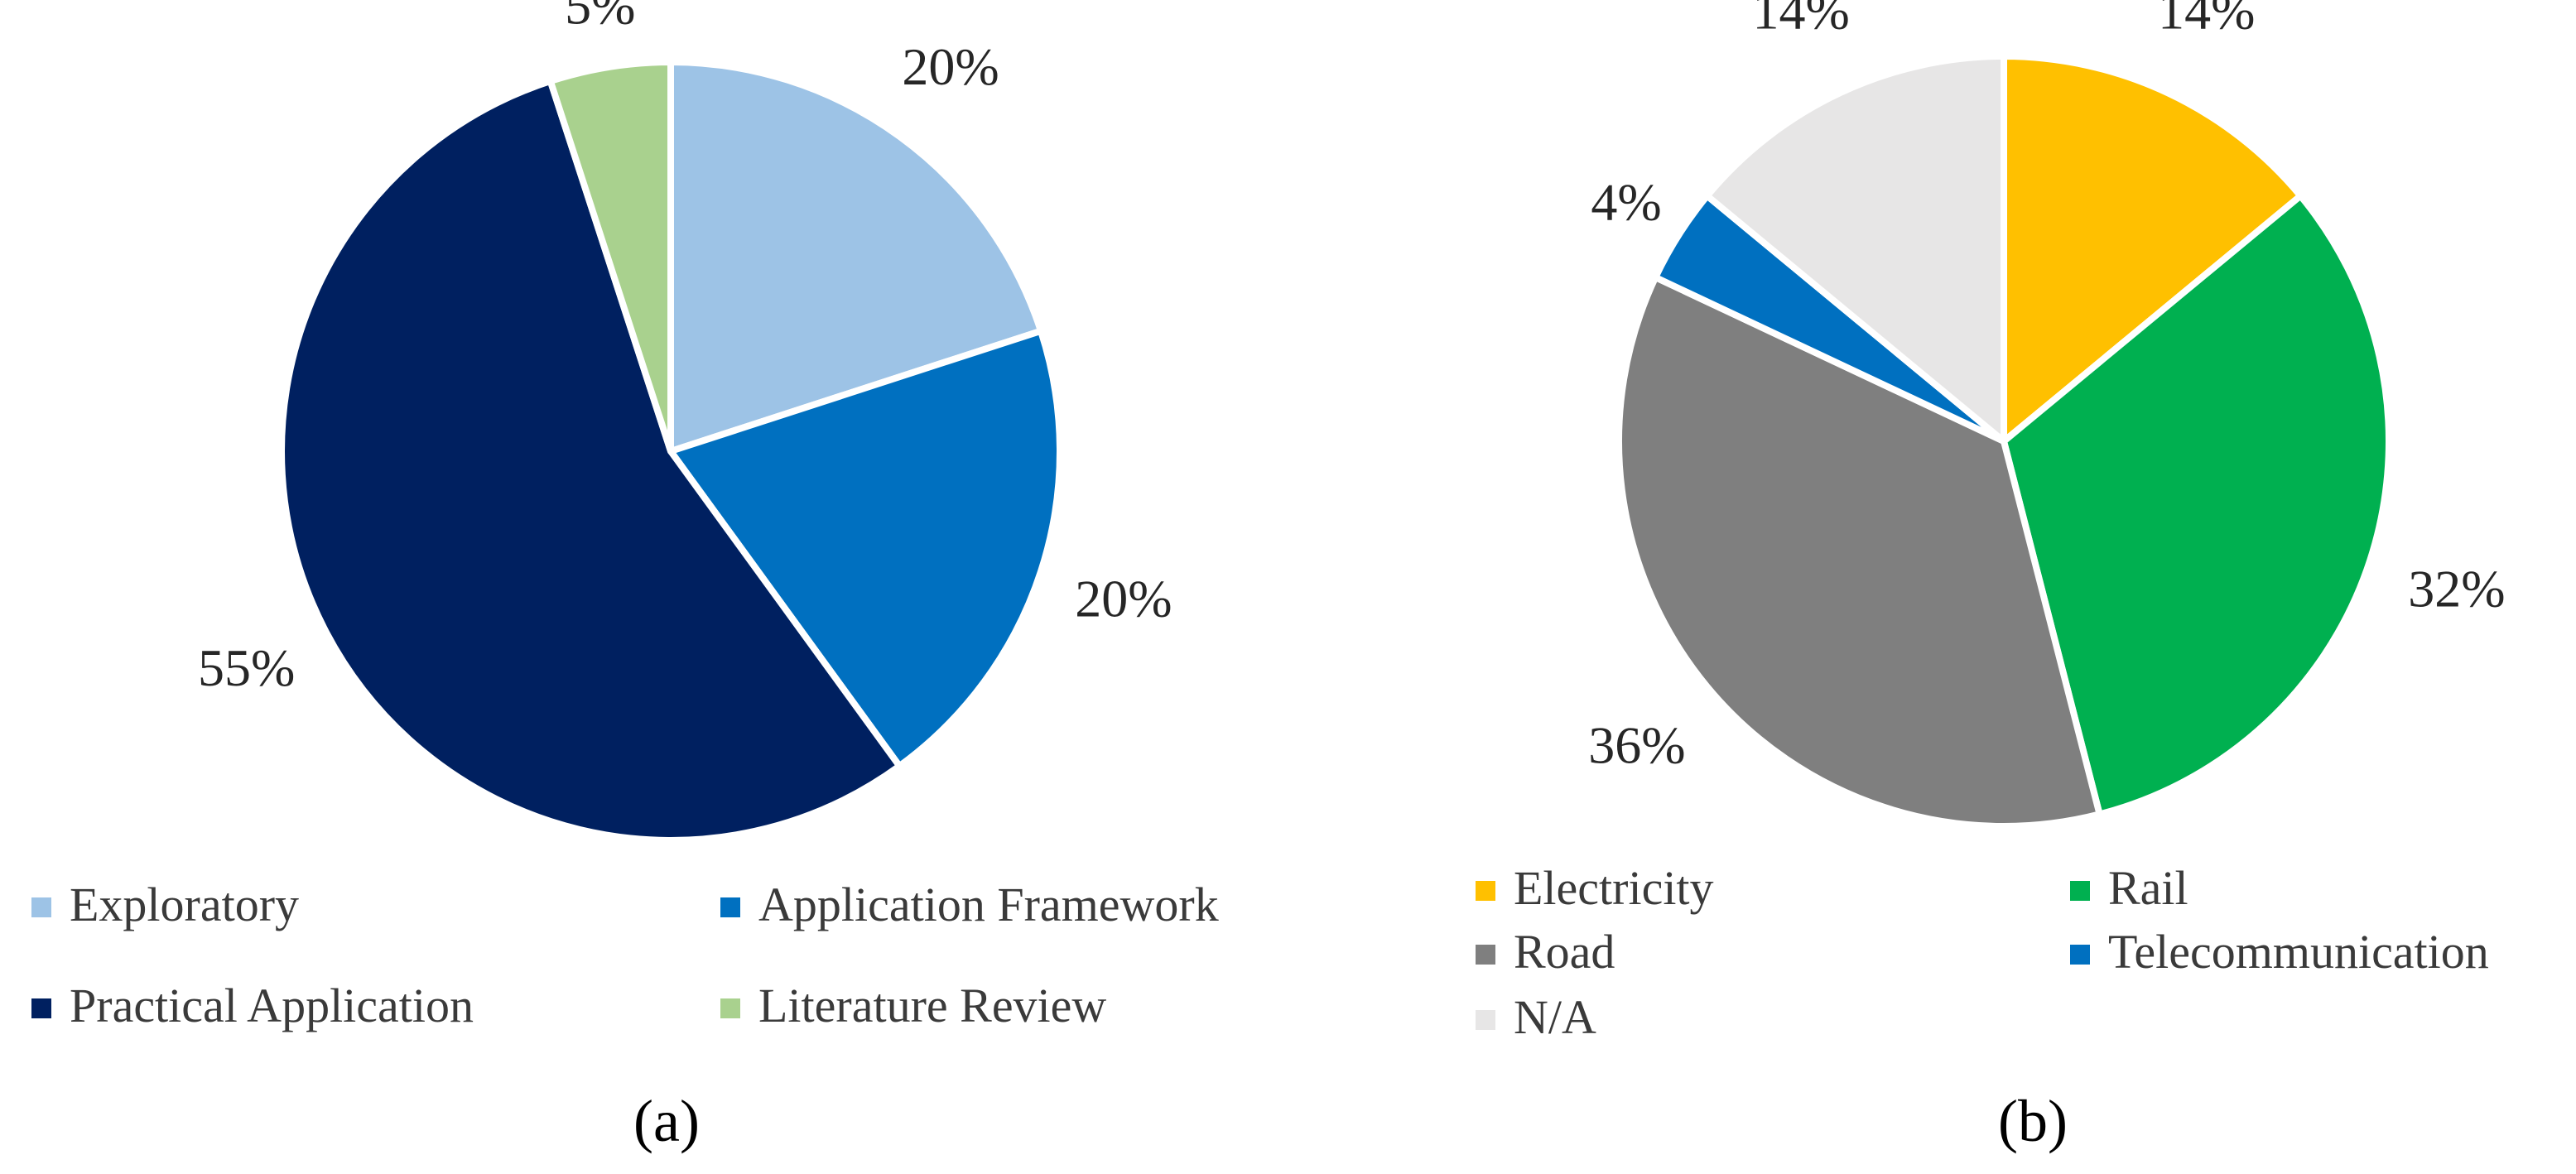 Image resolution: width=2576 pixels, height=1174 pixels. I want to click on pie-slice-a-application-framework, so click(865, 548).